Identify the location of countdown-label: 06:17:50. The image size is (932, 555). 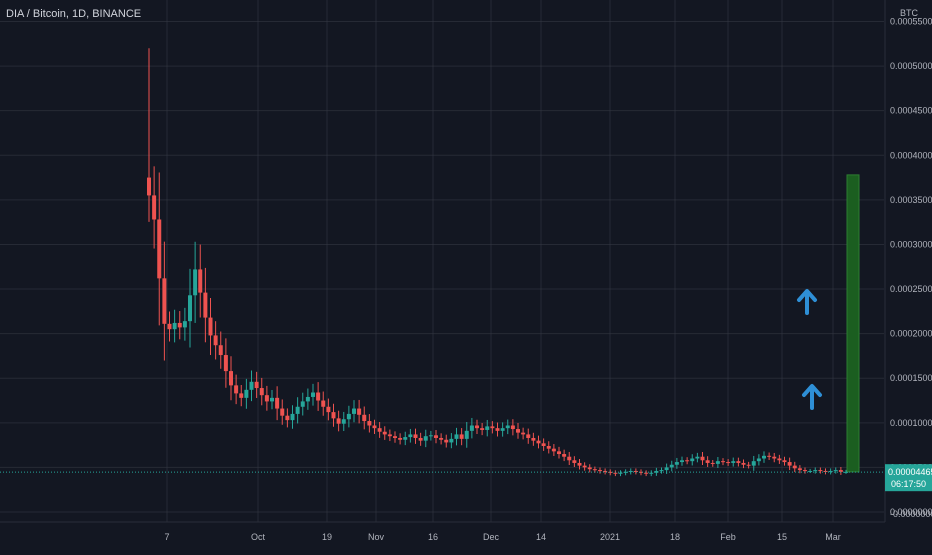
(908, 484).